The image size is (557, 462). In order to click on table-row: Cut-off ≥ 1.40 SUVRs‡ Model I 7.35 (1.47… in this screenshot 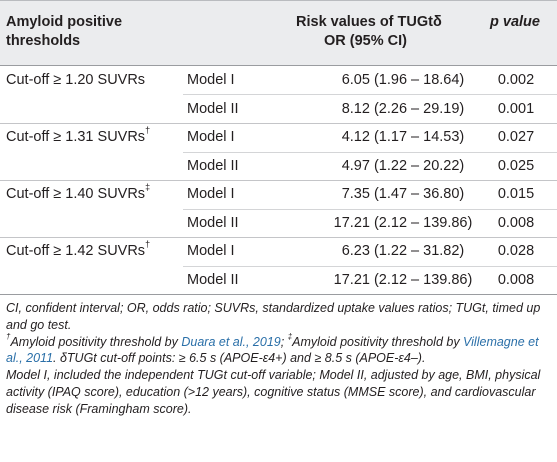, I will do `click(278, 194)`.